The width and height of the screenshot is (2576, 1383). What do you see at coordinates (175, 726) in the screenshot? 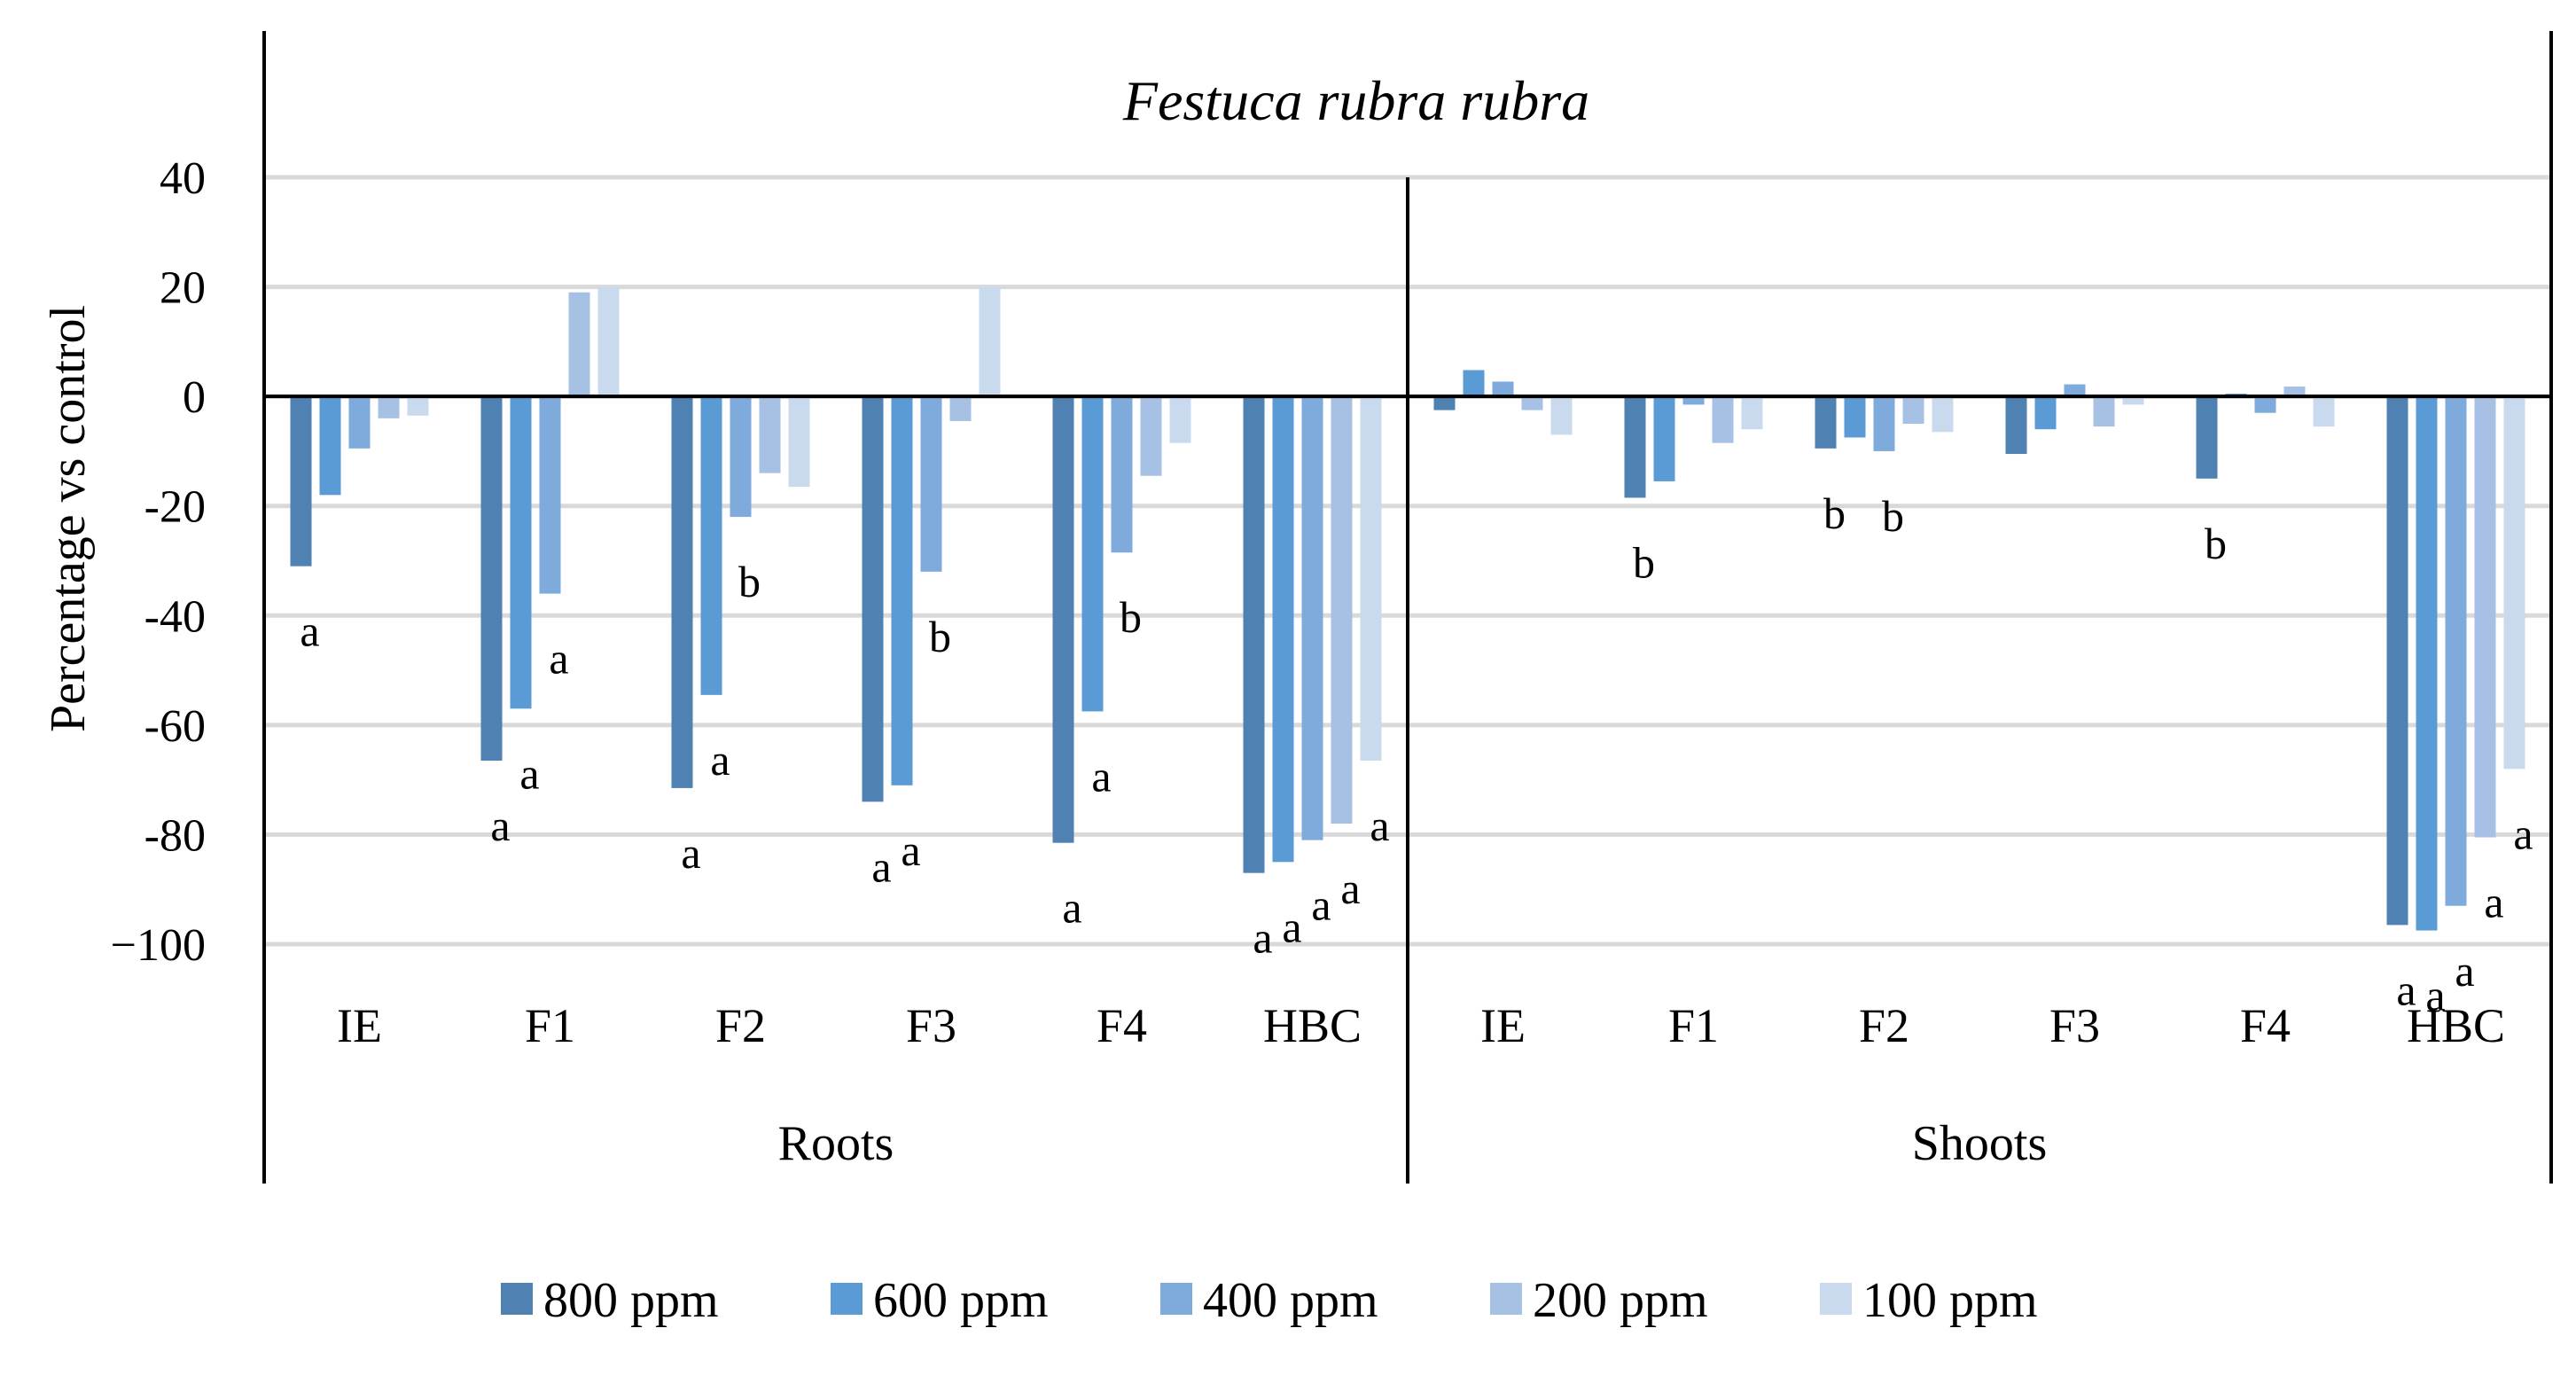
I see `y-tick-label: -60` at bounding box center [175, 726].